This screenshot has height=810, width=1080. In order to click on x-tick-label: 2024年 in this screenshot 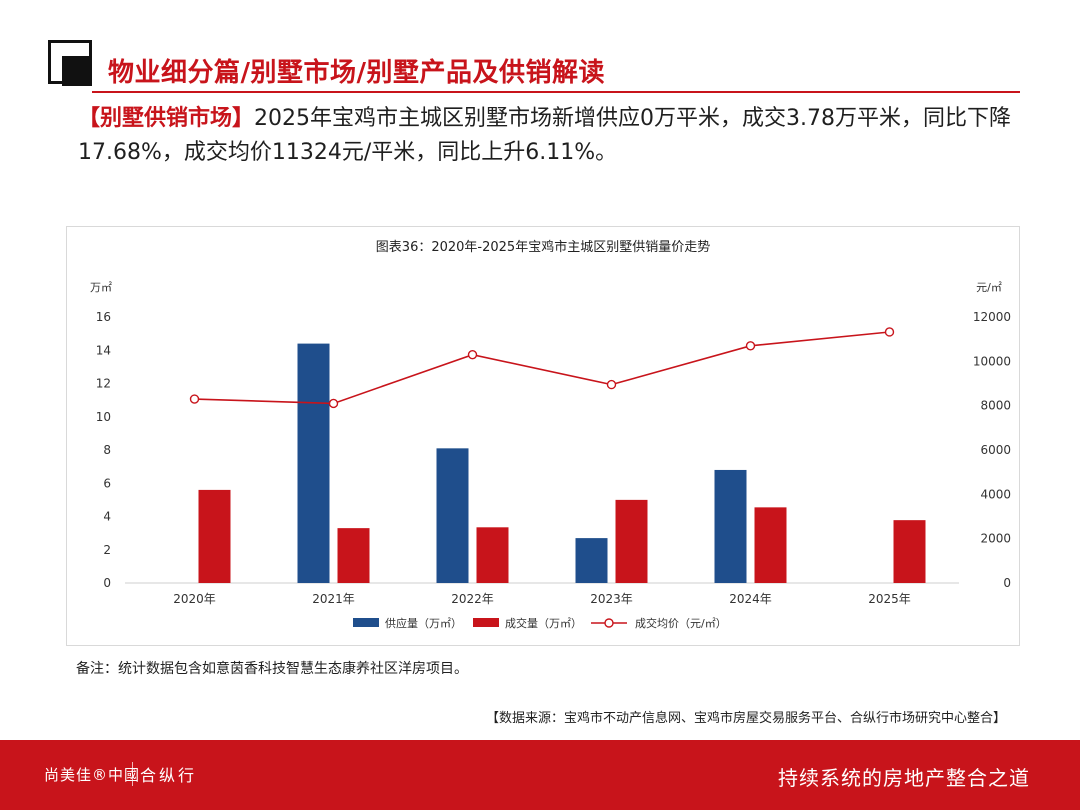, I will do `click(750, 599)`.